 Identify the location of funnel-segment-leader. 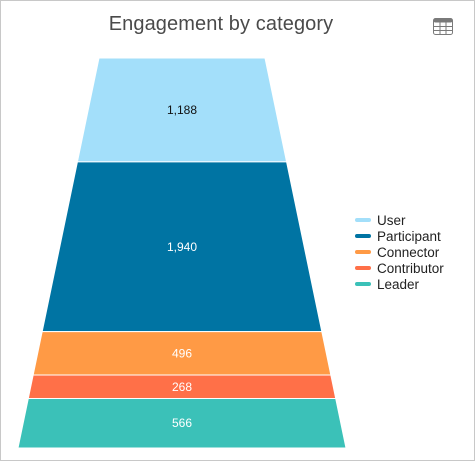
(182, 423).